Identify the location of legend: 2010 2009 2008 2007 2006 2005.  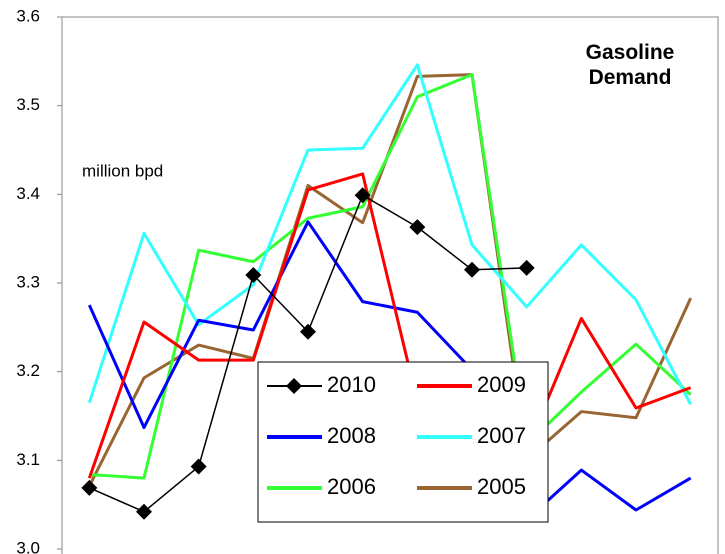
(403, 442).